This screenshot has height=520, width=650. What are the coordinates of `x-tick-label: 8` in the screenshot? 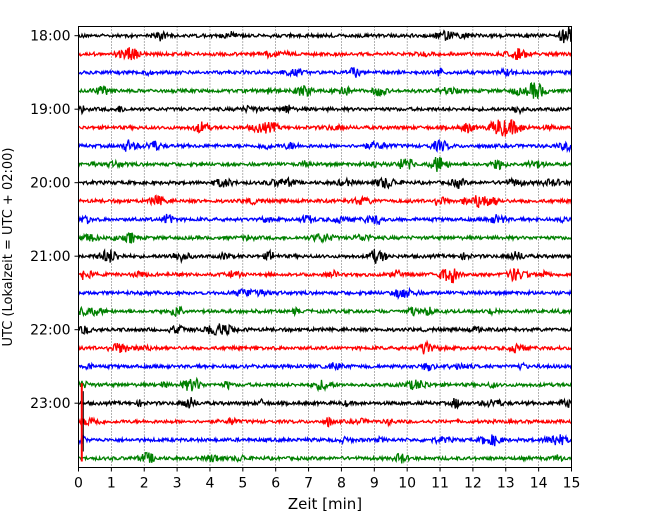 It's located at (341, 484).